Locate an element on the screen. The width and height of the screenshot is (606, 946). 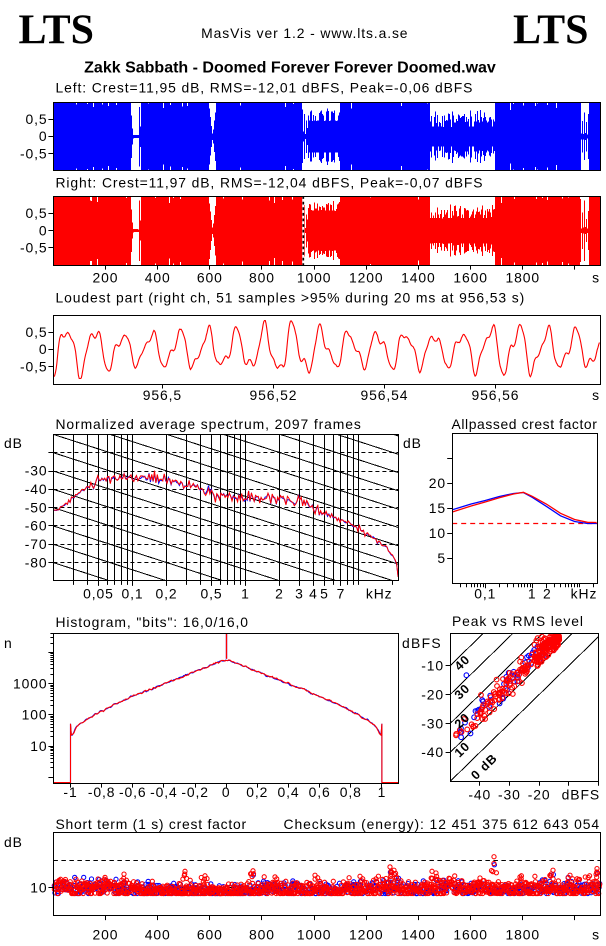
svg-text: -1 is located at coordinates (70, 792).